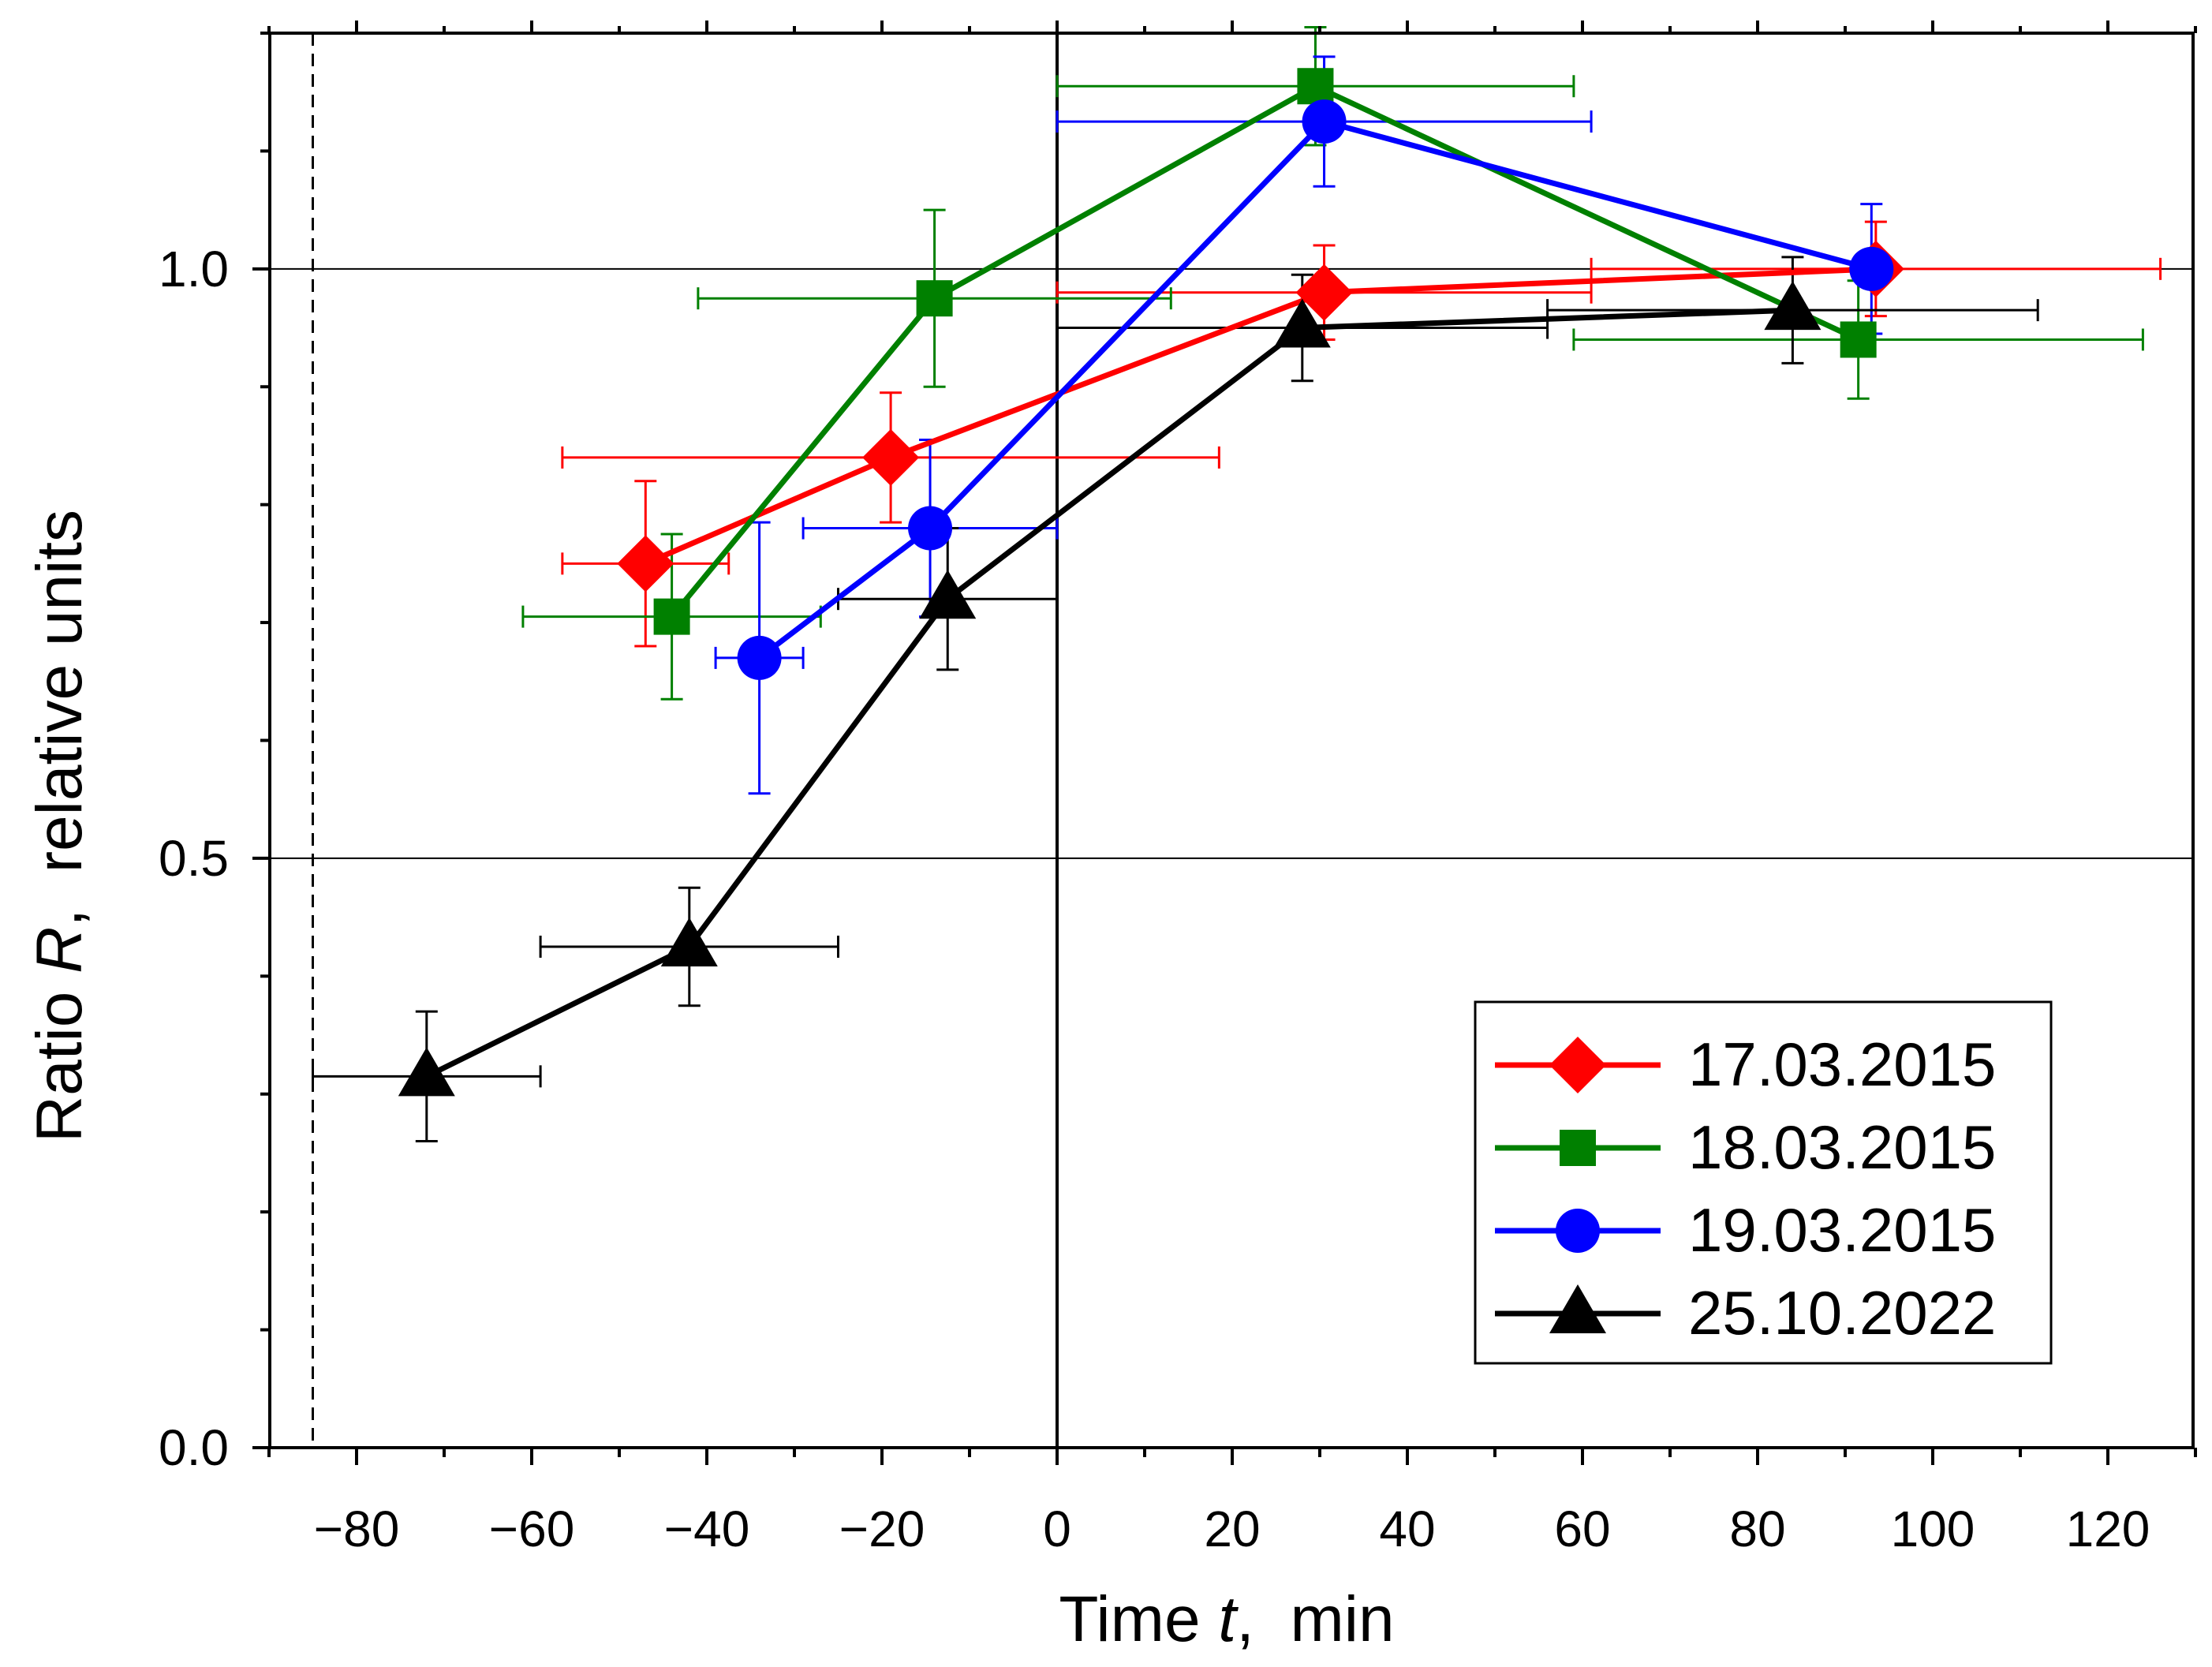  I want to click on point-s3-p2, so click(948, 594).